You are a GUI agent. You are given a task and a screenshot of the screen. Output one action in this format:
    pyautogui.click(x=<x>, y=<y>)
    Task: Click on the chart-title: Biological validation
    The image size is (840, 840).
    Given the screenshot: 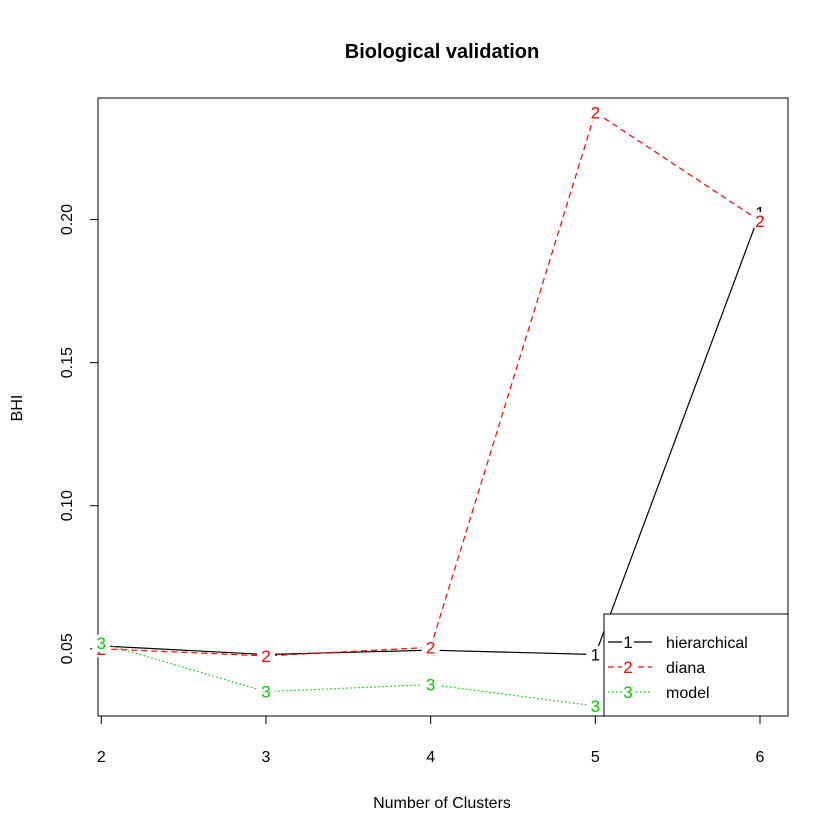 What is the action you would take?
    pyautogui.click(x=442, y=52)
    